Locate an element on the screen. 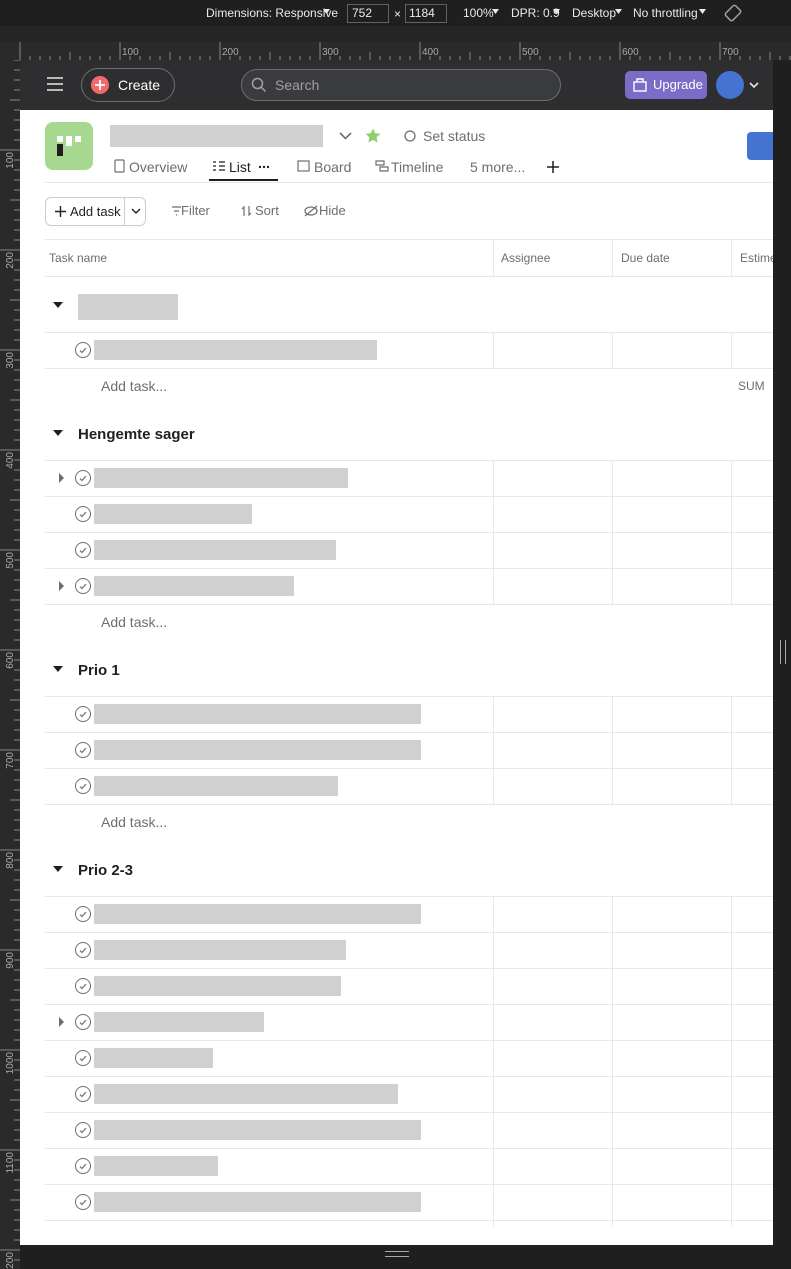 The width and height of the screenshot is (791, 1269). ruler-label: 500 is located at coordinates (530, 52).